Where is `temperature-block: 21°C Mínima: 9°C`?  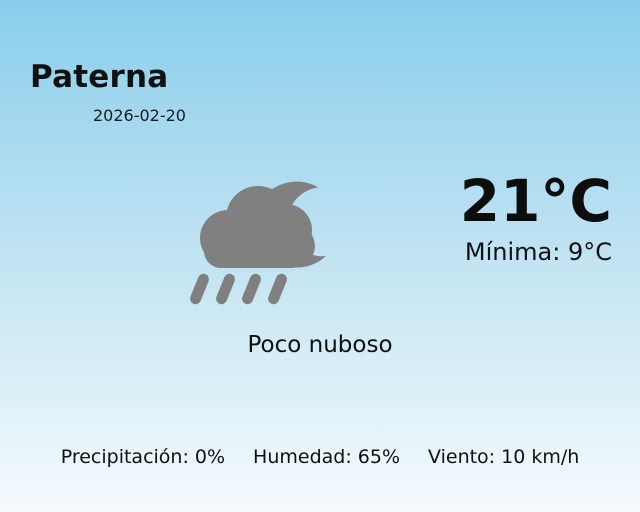 temperature-block: 21°C Mínima: 9°C is located at coordinates (535, 217).